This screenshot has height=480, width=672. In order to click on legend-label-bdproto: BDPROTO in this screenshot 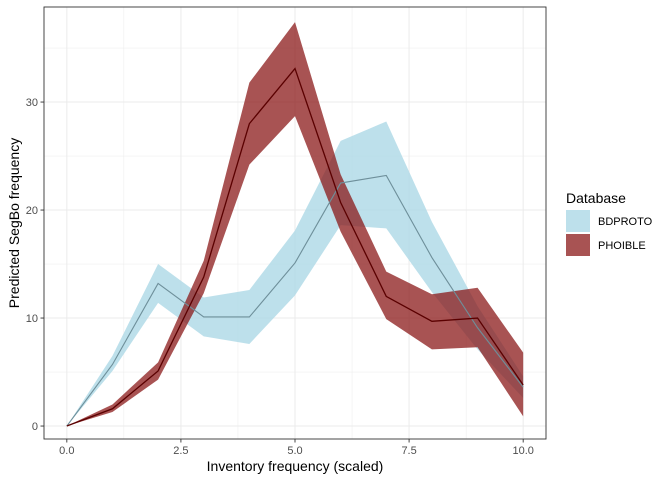, I will do `click(625, 222)`.